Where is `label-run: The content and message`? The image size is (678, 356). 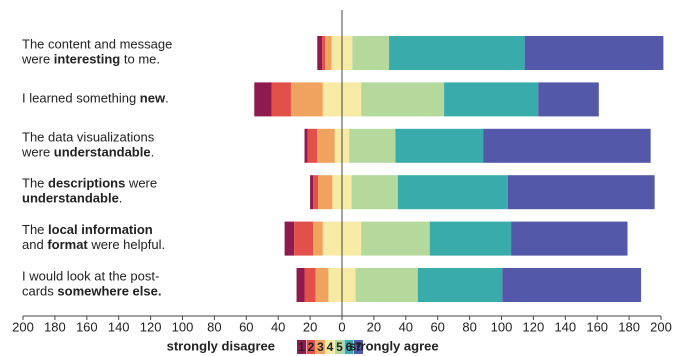
label-run: The content and message is located at coordinates (97, 44).